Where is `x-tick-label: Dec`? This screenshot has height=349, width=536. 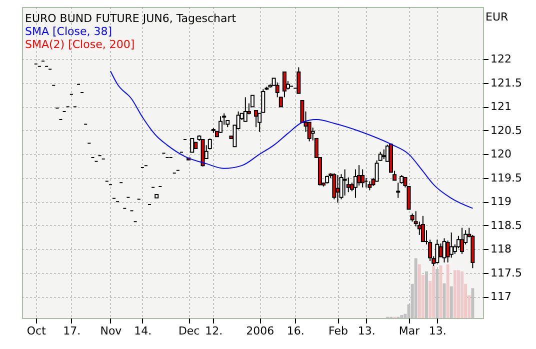
x-tick-label: Dec is located at coordinates (189, 331).